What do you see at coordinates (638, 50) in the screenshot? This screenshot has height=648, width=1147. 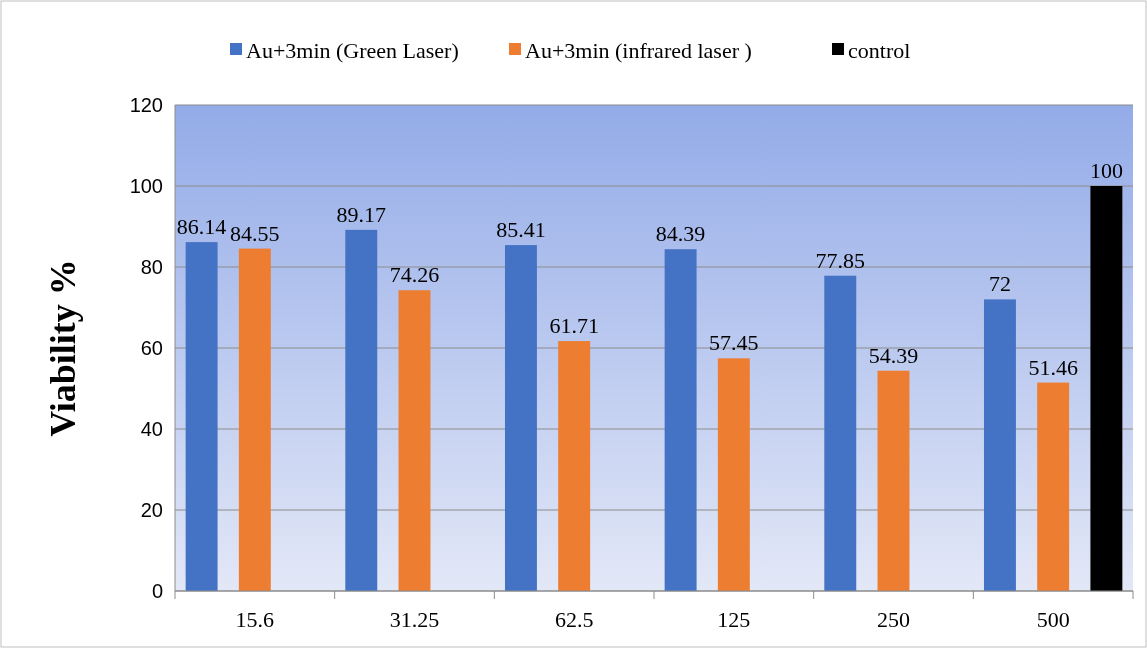 I see `legend-label: Au+3min (infrared laser )` at bounding box center [638, 50].